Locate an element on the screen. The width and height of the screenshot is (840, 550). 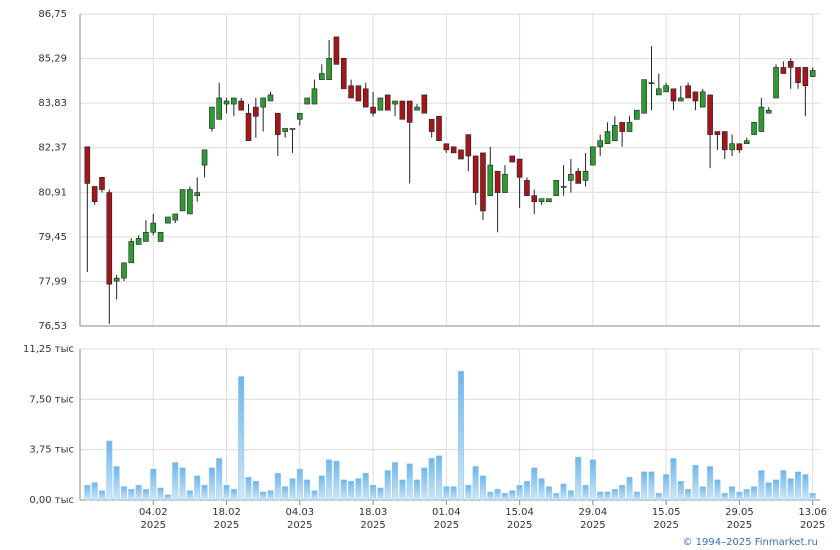
y-tick-label: 80,91 is located at coordinates (52, 192).